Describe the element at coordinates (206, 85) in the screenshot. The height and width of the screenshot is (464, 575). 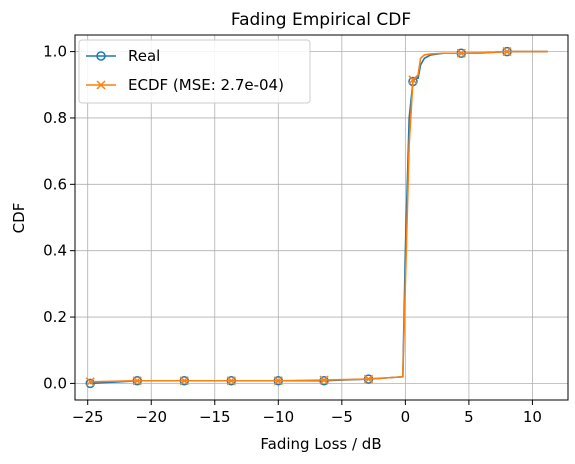
I see `legend-label: ECDF (MSE: 2.7e-04)` at that location.